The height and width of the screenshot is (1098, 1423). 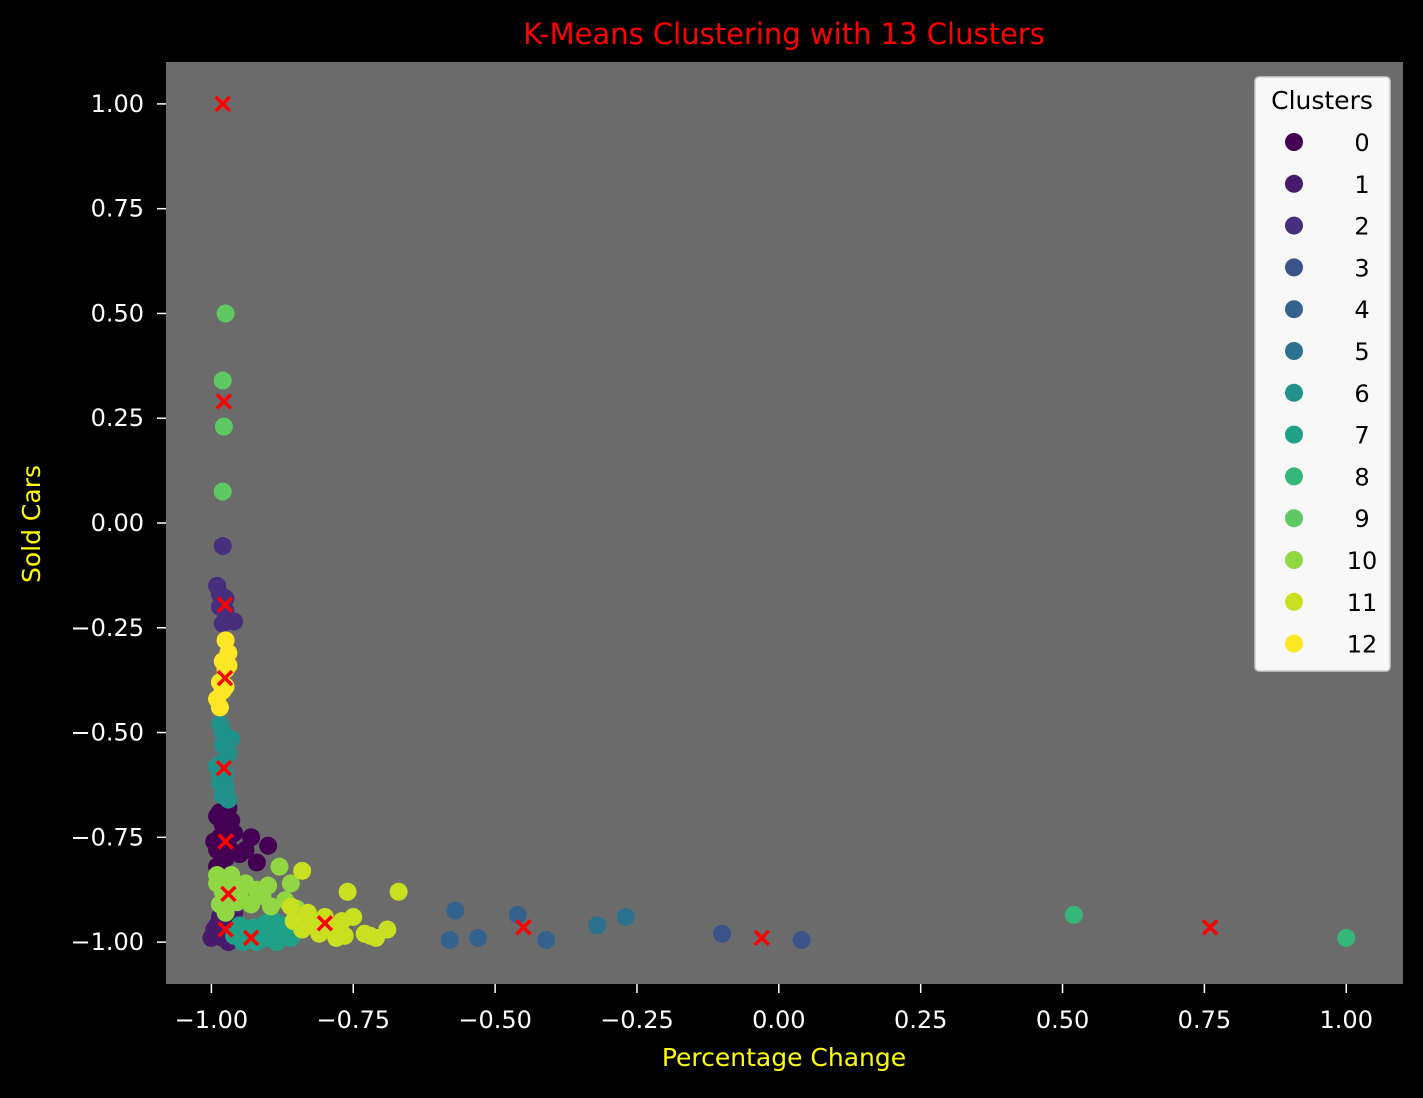 I want to click on y-tick-label: 0.00, so click(x=117, y=523).